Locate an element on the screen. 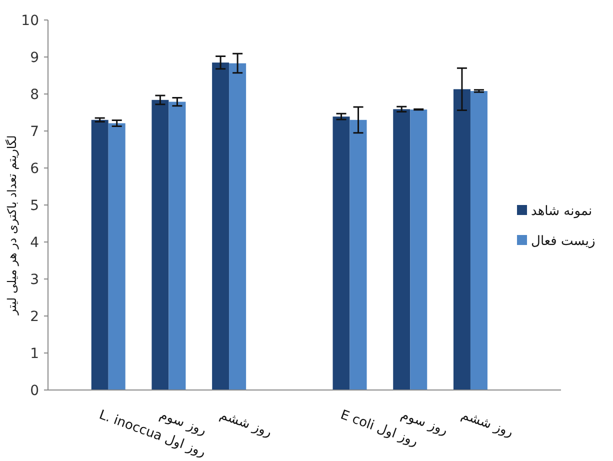 The image size is (613, 461). y-tick-label: 6 is located at coordinates (35, 169).